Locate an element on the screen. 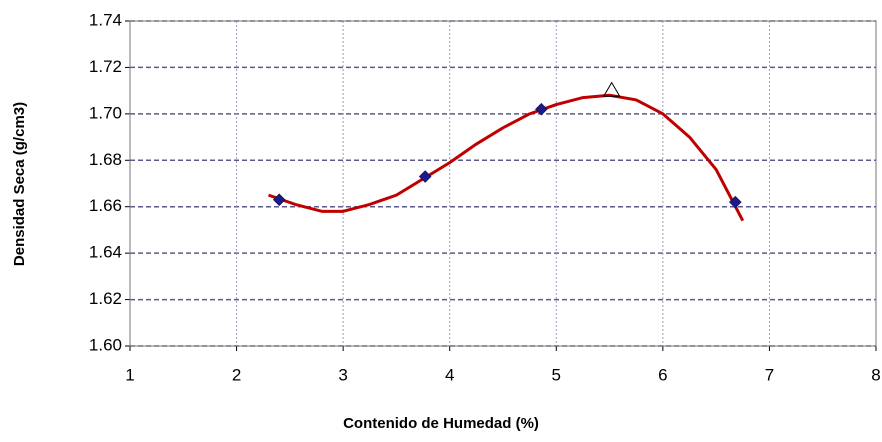  y-tick-label: 1.72 is located at coordinates (105, 66).